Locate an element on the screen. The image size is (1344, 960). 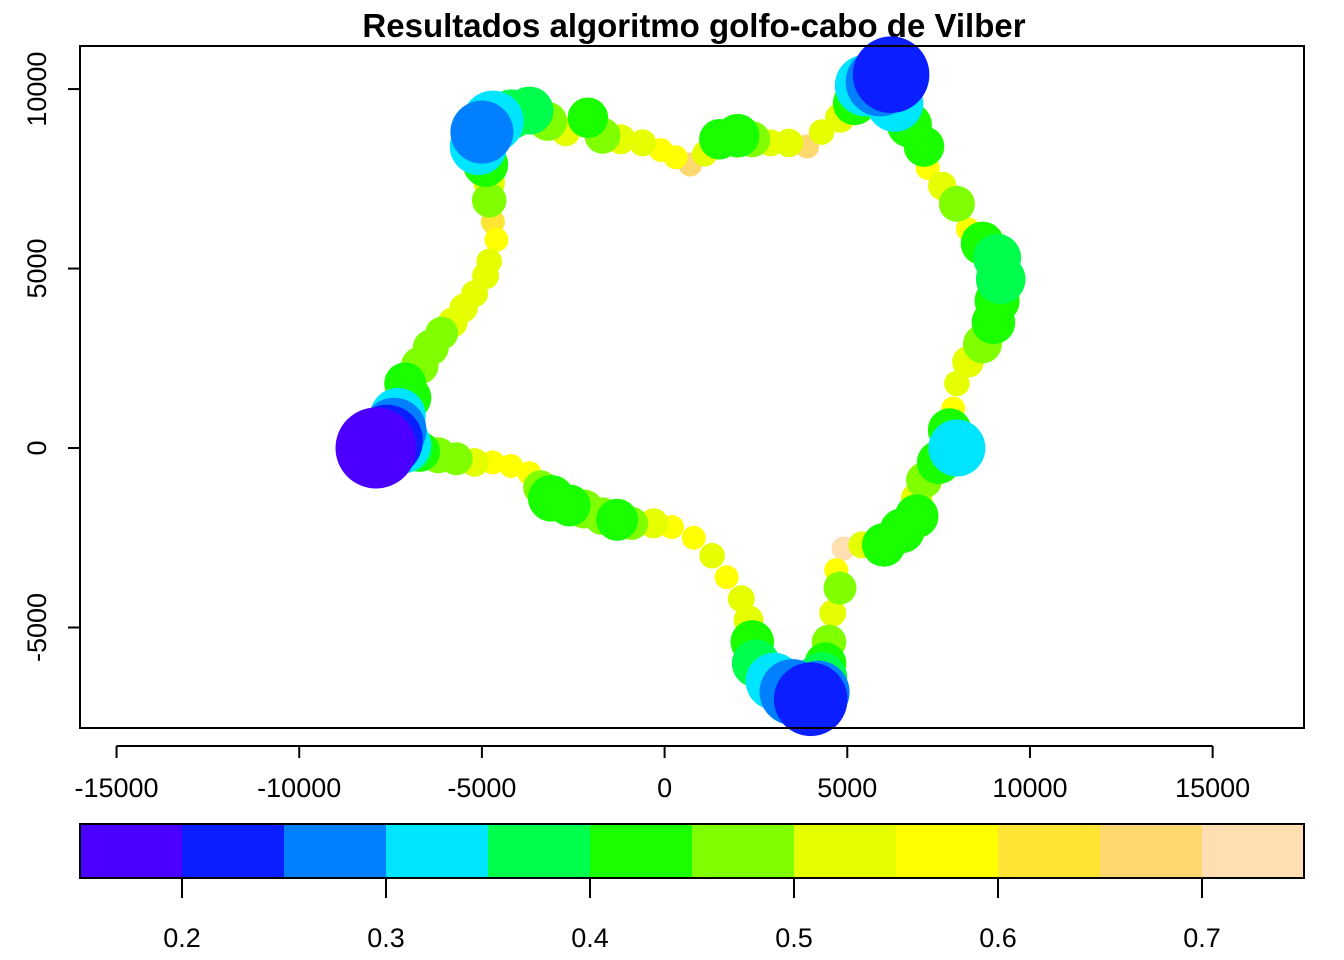
y-tick-label: 5000 is located at coordinates (37, 268).